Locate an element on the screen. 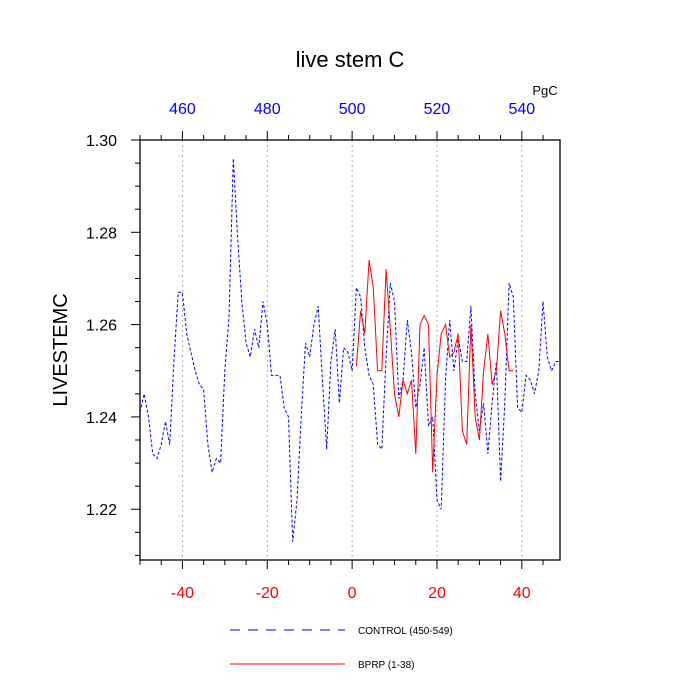 Image resolution: width=700 pixels, height=700 pixels. top-tick-label: 480 is located at coordinates (267, 109).